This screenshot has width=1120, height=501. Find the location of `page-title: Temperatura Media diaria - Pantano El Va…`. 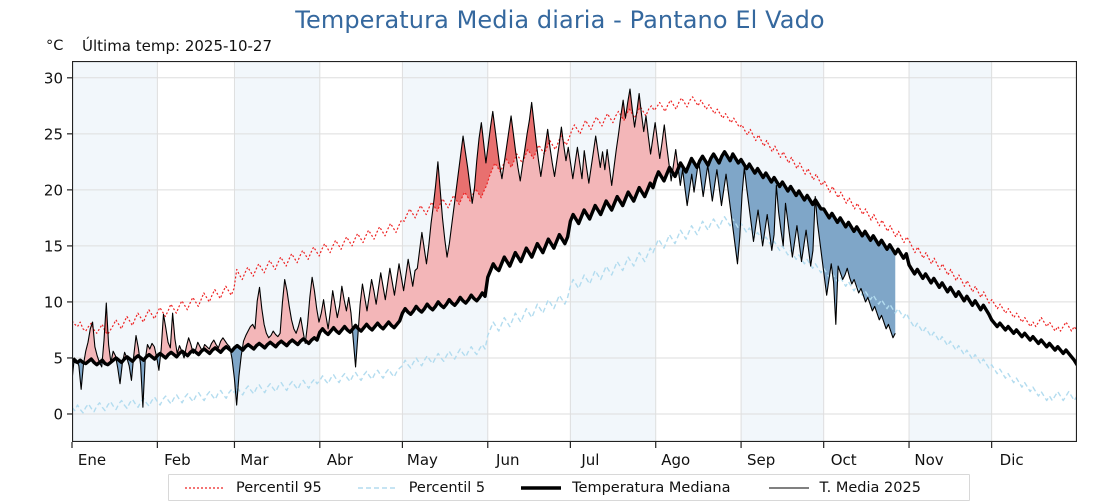

page-title: Temperatura Media diaria - Pantano El Va… is located at coordinates (560, 20).